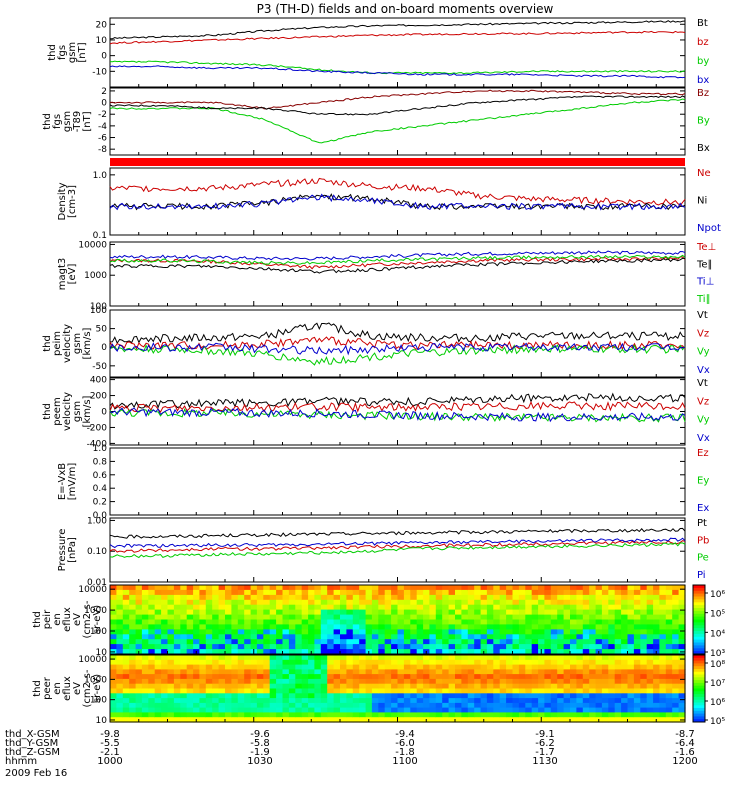 Image resolution: width=750 pixels, height=800 pixels. What do you see at coordinates (699, 693) in the screenshot?
I see `colorbar-step` at bounding box center [699, 693].